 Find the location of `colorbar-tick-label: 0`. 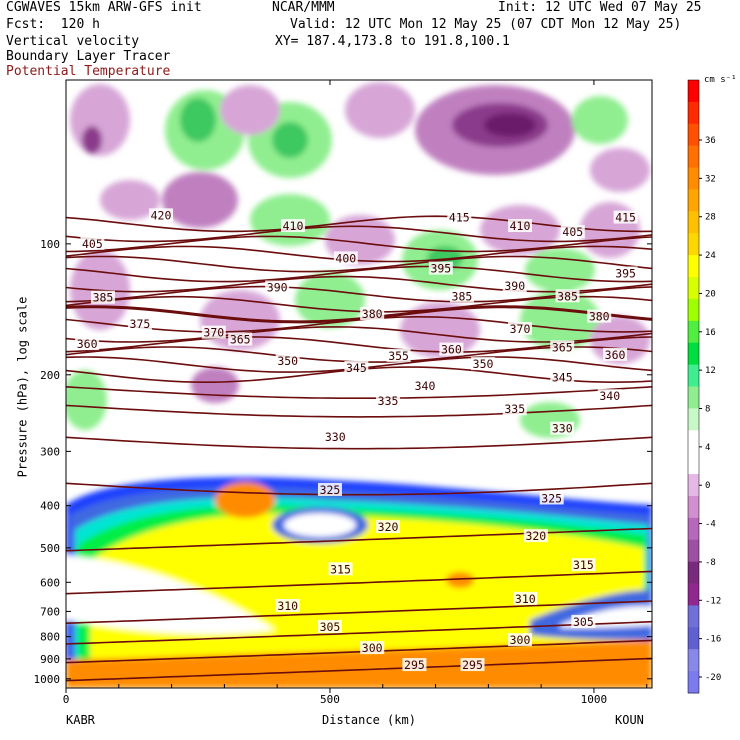

colorbar-tick-label: 0 is located at coordinates (707, 486).